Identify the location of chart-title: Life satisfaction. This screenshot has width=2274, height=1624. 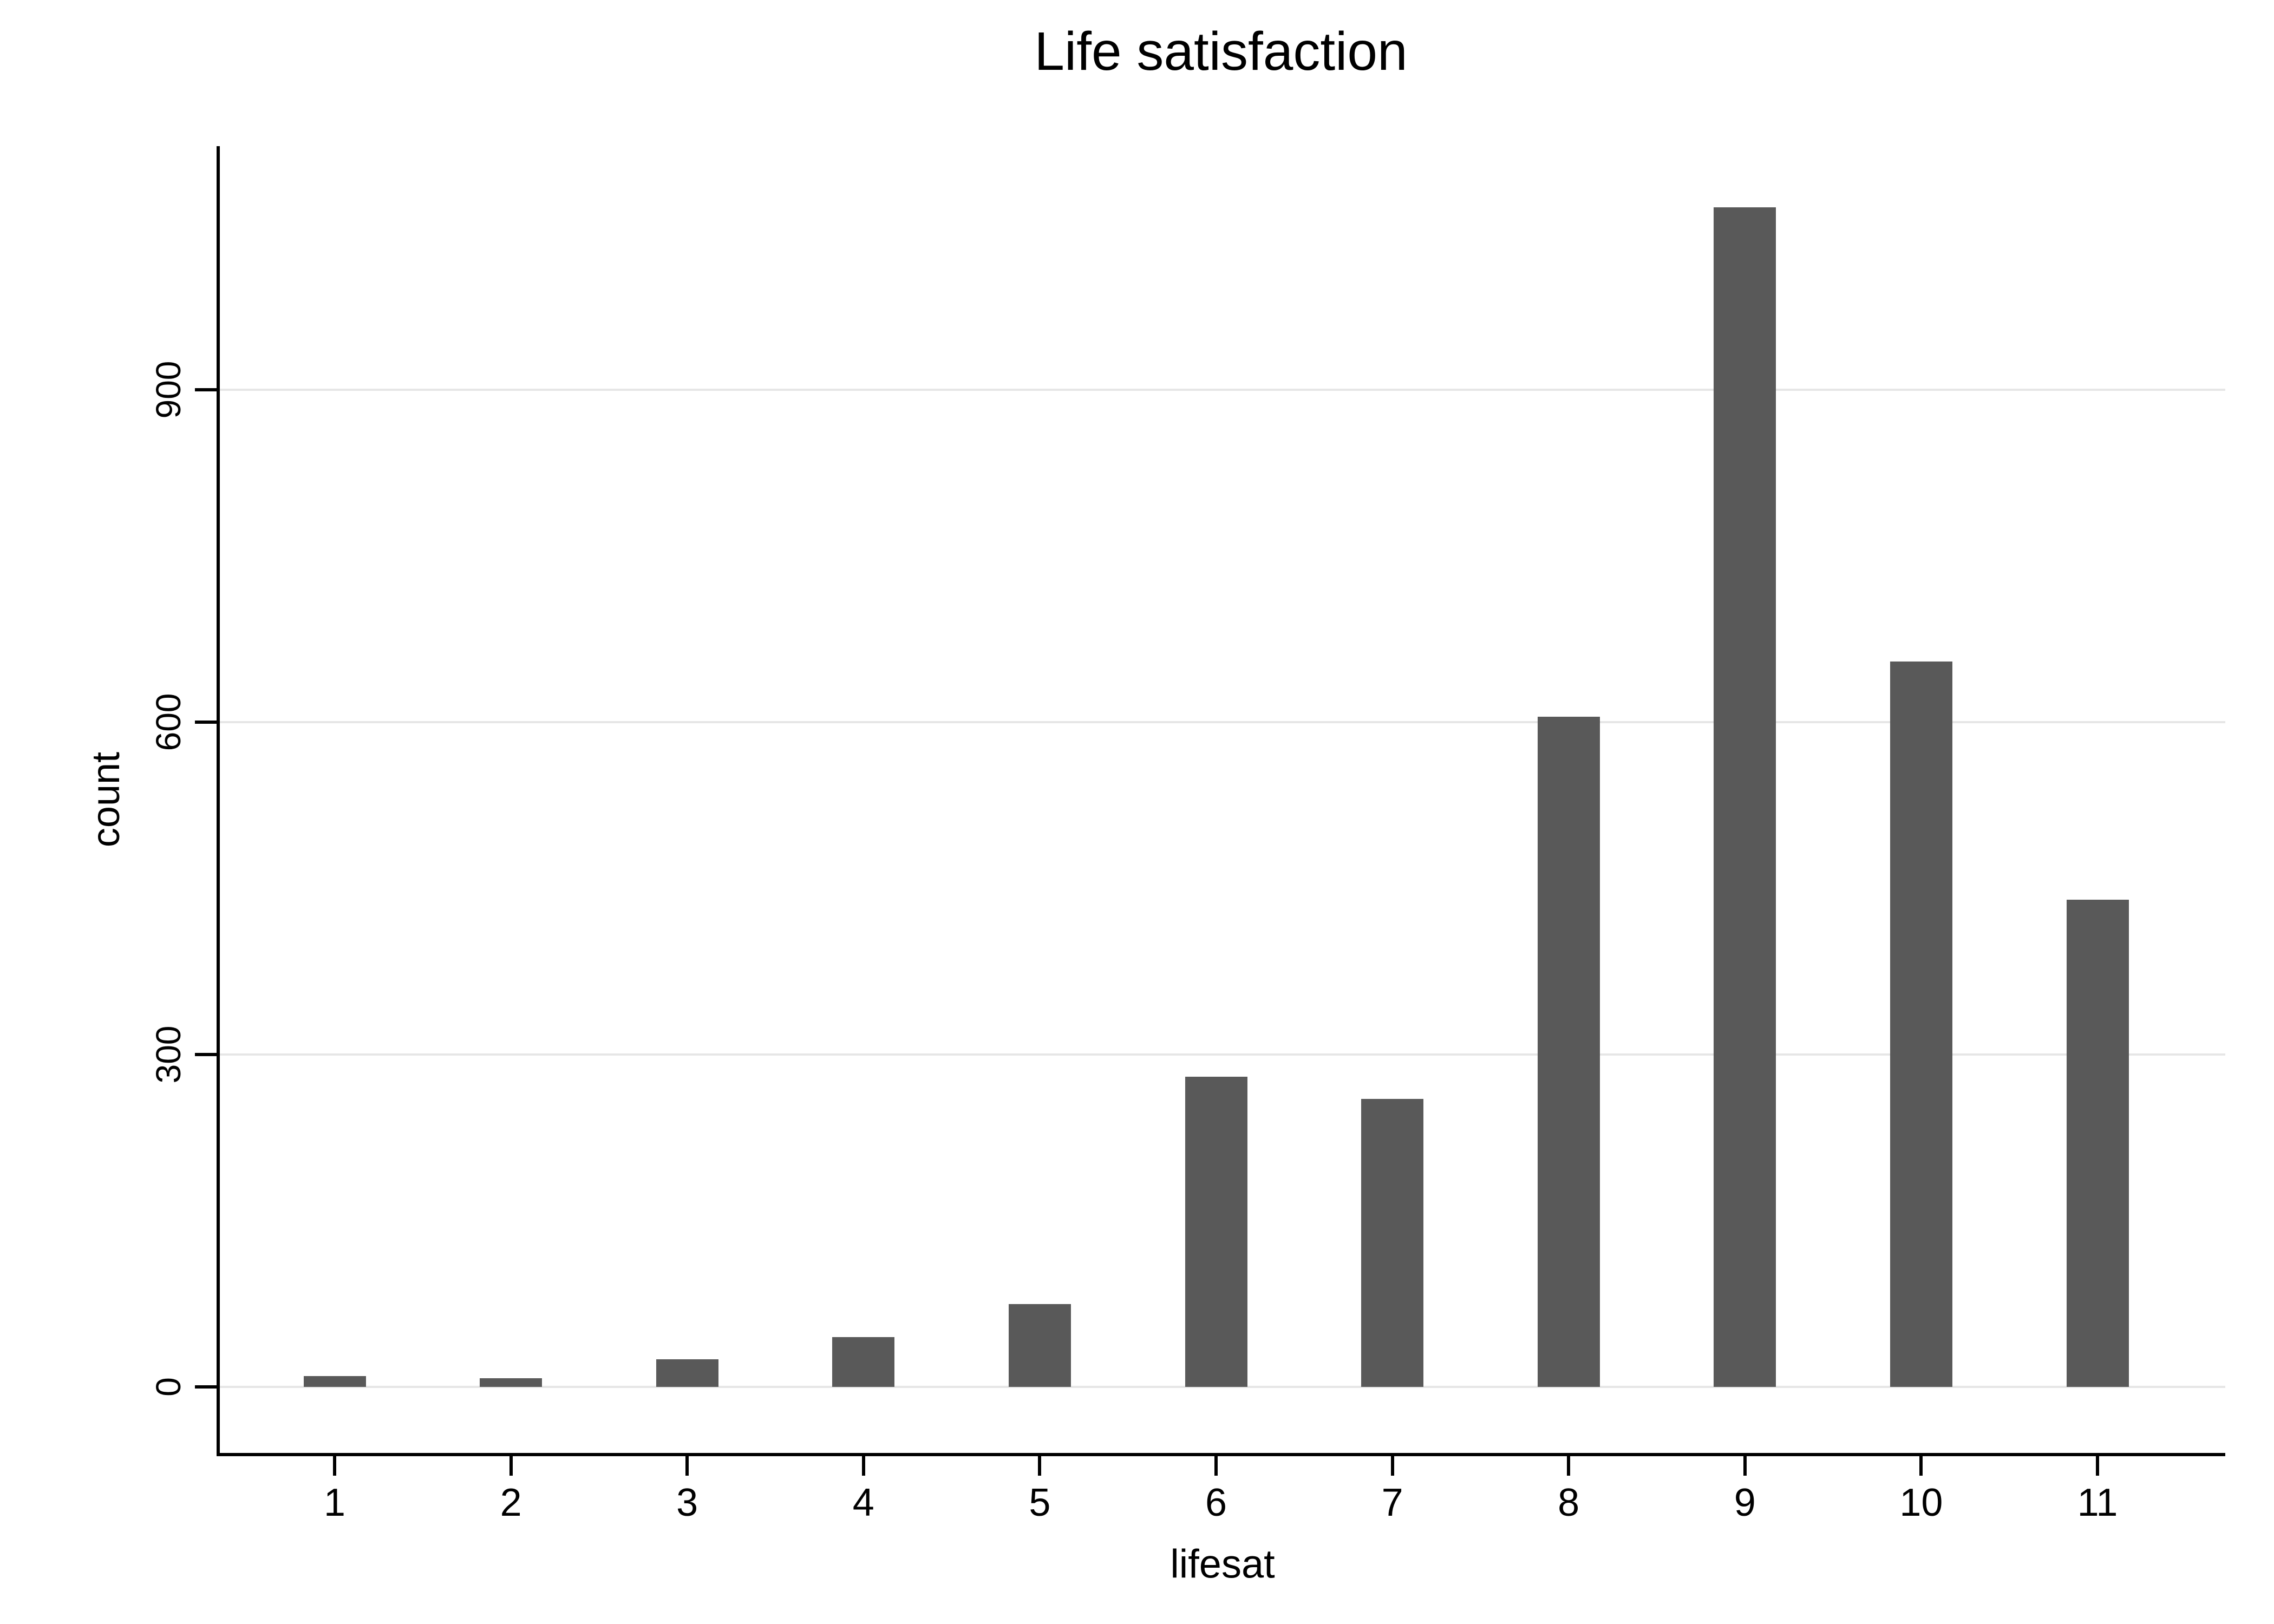
(1221, 51).